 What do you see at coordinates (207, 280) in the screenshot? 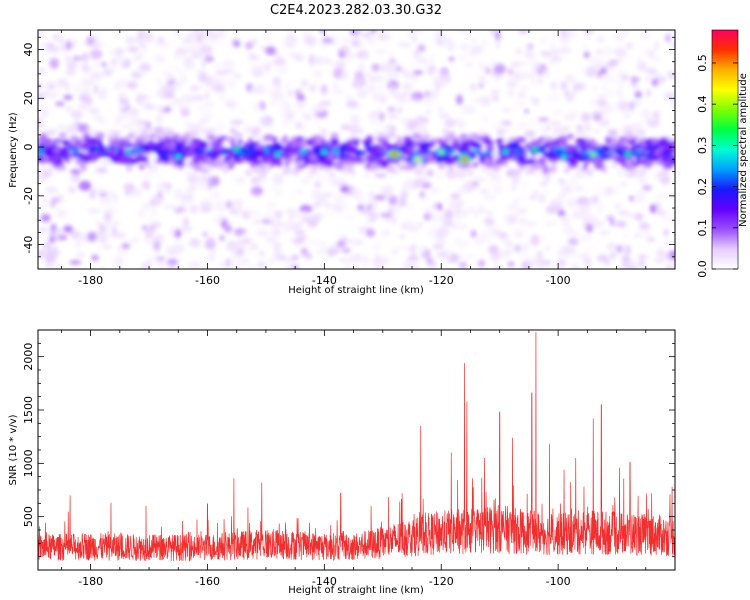
I see `x-tick-label: -160` at bounding box center [207, 280].